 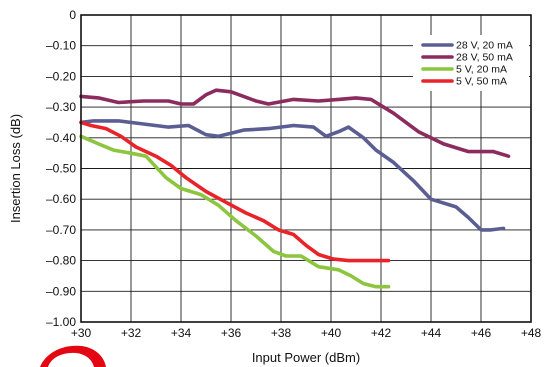 What do you see at coordinates (531, 333) in the screenshot?
I see `x-tick-label: +48` at bounding box center [531, 333].